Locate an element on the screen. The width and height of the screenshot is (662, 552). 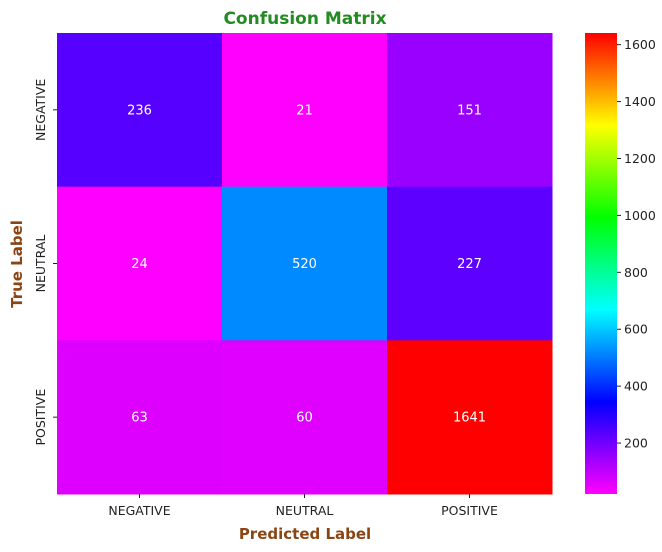
y-axis-label: True Label is located at coordinates (17, 264).